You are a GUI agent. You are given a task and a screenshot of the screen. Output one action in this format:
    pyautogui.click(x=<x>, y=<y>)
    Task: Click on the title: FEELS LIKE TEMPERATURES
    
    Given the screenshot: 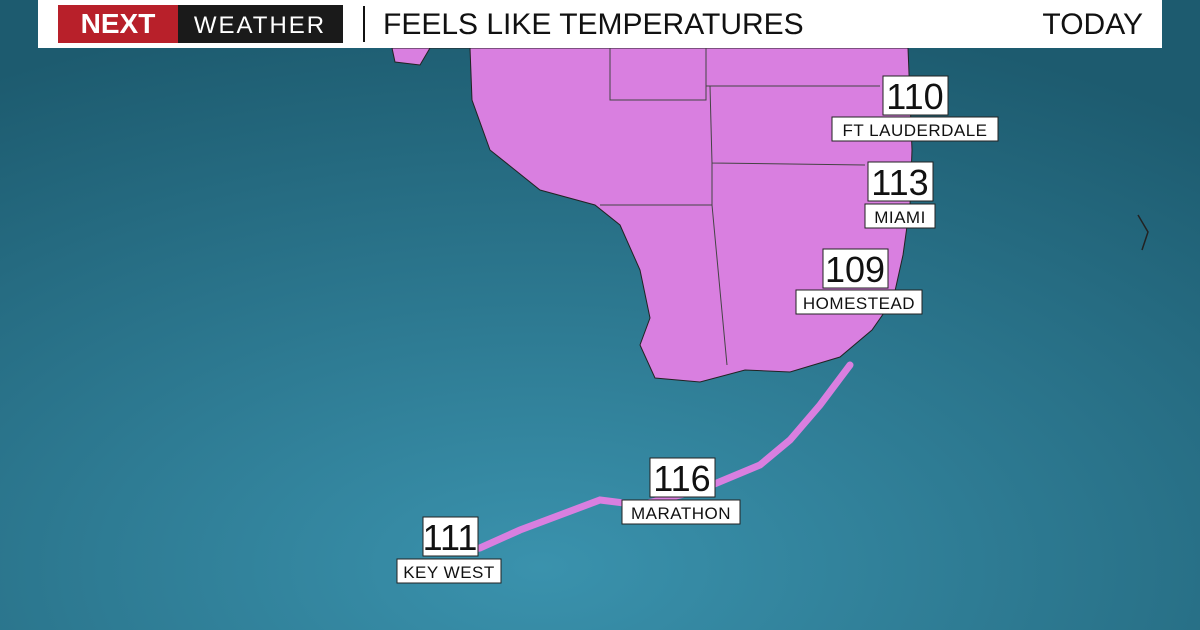 What is the action you would take?
    pyautogui.click(x=593, y=24)
    